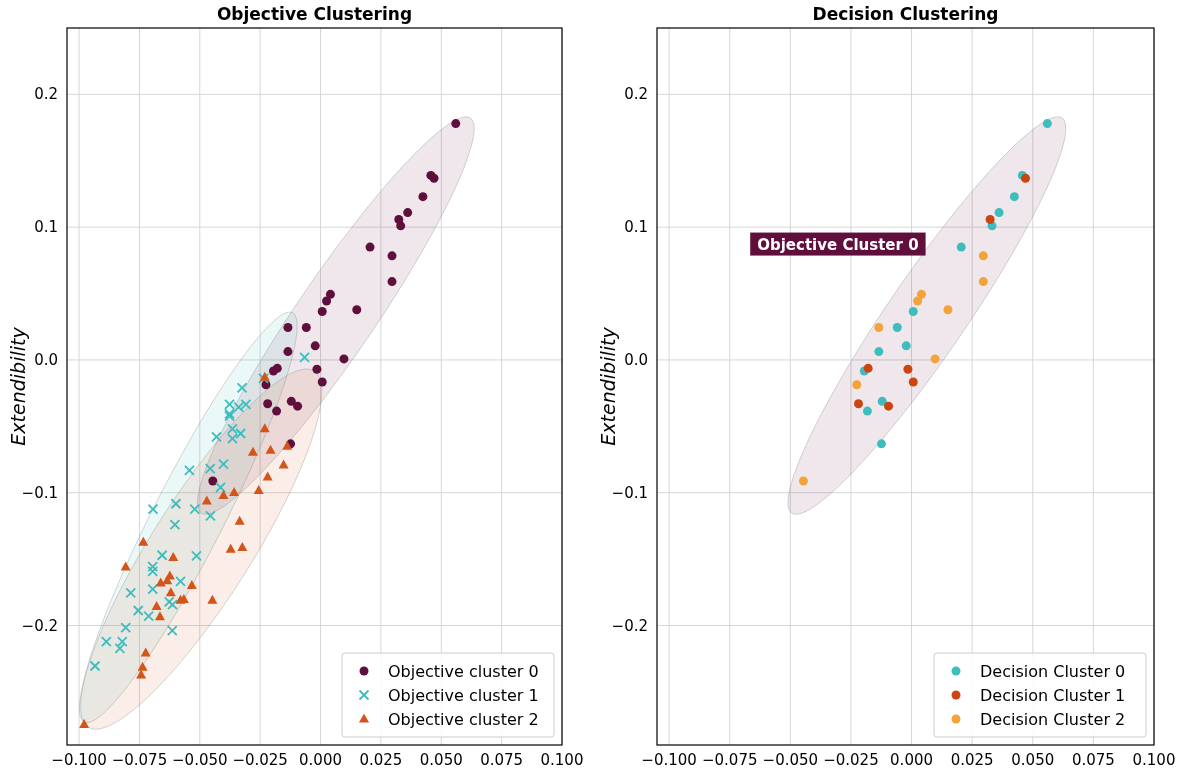 The width and height of the screenshot is (1183, 774). What do you see at coordinates (79, 760) in the screenshot?
I see `x-tick-label: −0.100` at bounding box center [79, 760].